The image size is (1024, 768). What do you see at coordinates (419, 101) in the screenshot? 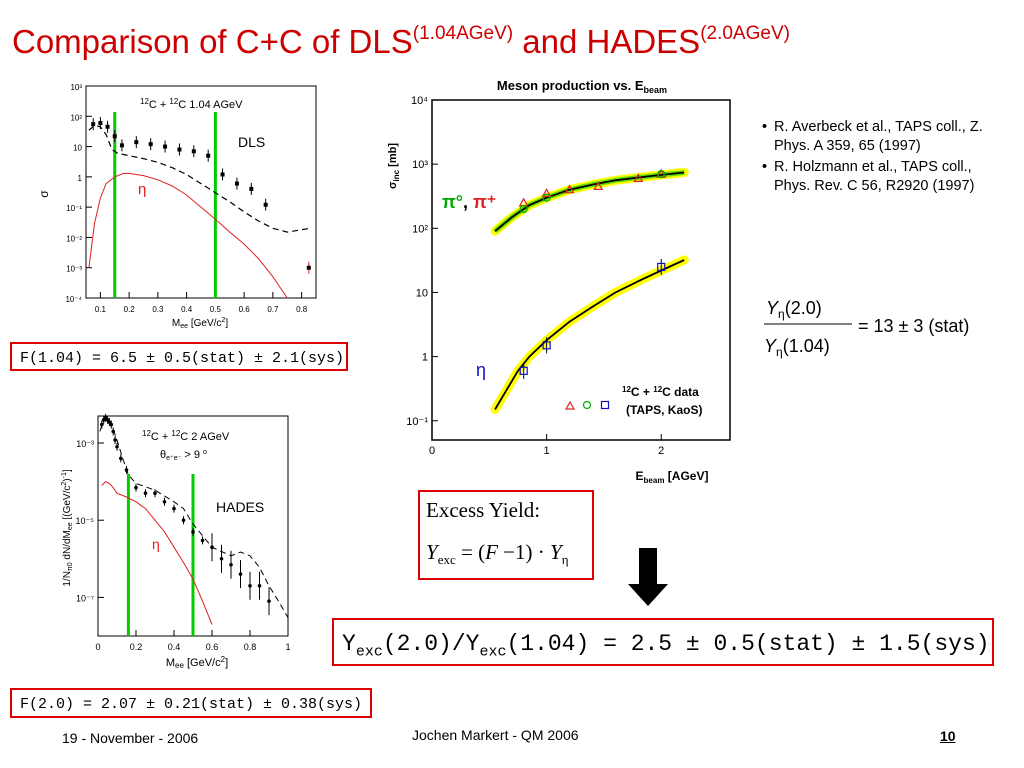
I see `y-tick-label: 10⁴` at bounding box center [419, 101].